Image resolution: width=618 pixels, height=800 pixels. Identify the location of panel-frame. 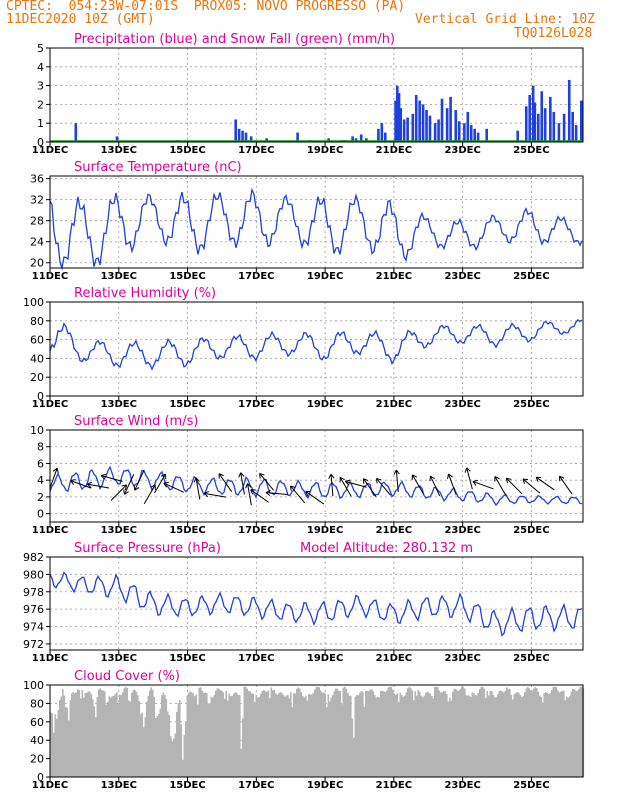
(316, 95).